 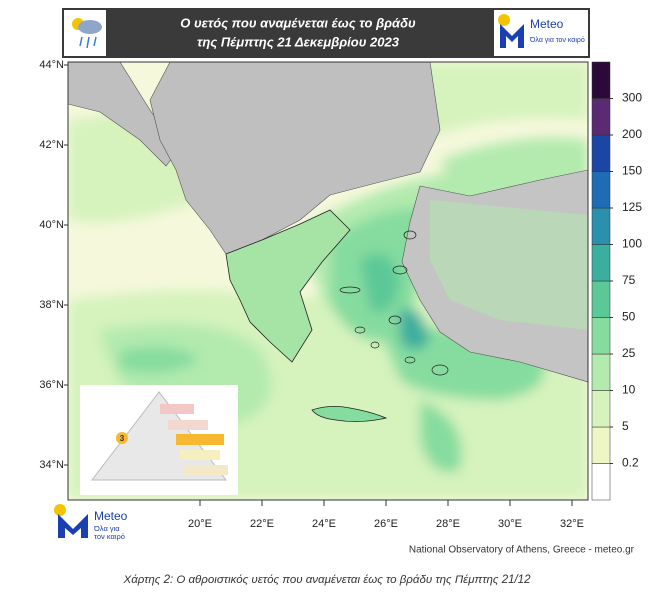 I want to click on logo-name: Meteo, so click(x=547, y=24).